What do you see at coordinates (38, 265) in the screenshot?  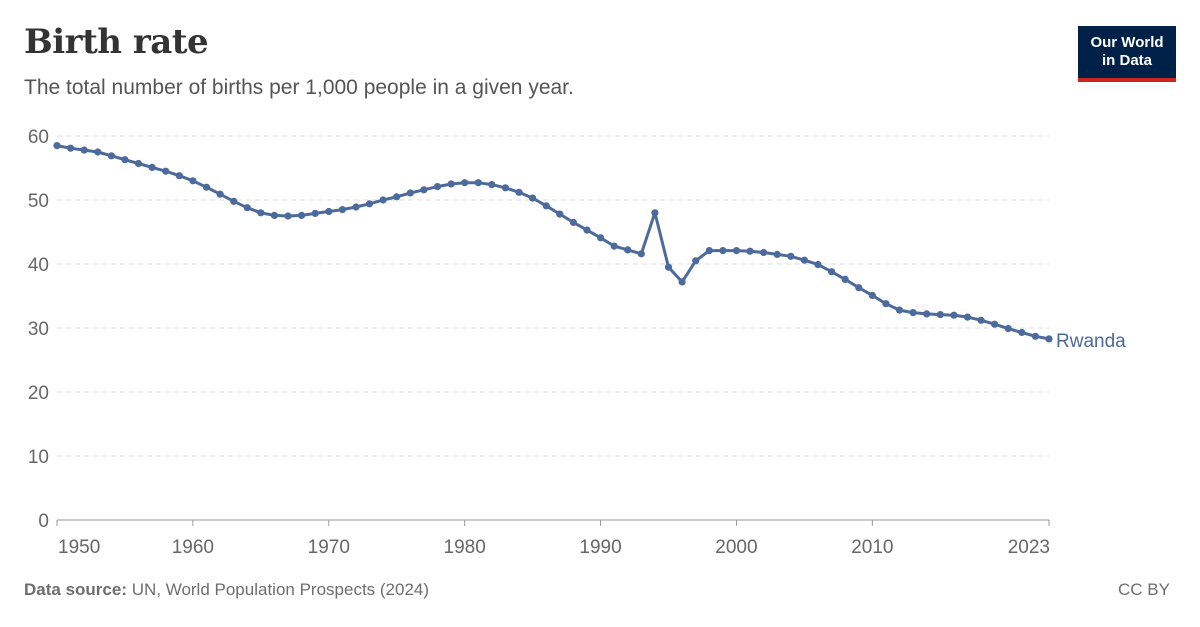 I see `y-tick-label: 40` at bounding box center [38, 265].